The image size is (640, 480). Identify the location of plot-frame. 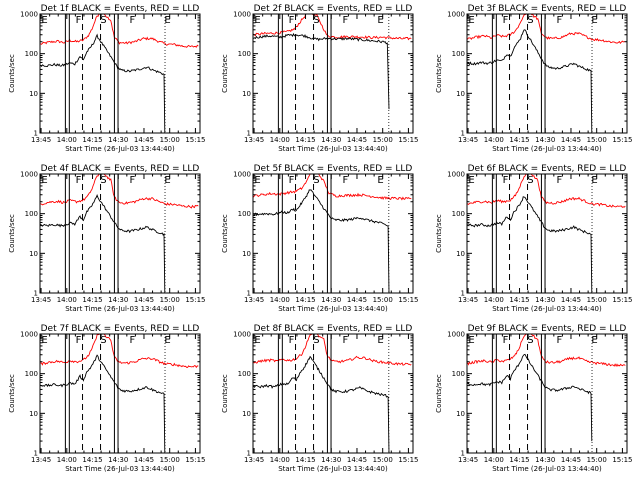
(120, 393).